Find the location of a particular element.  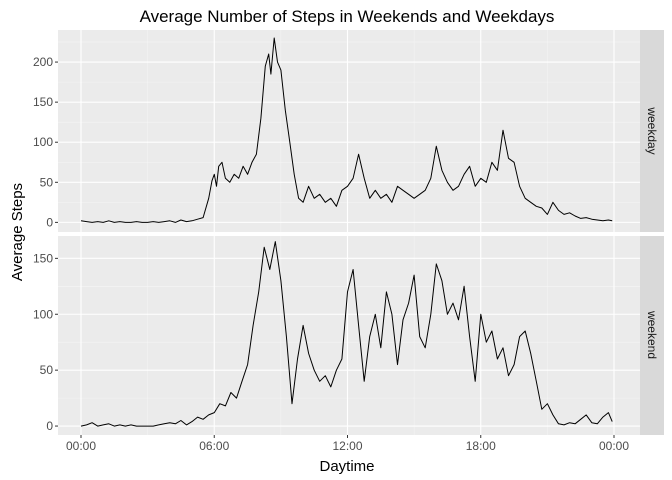

weekday-y-axis-ticks: 0 50 100 150 200 is located at coordinates (45, 142).